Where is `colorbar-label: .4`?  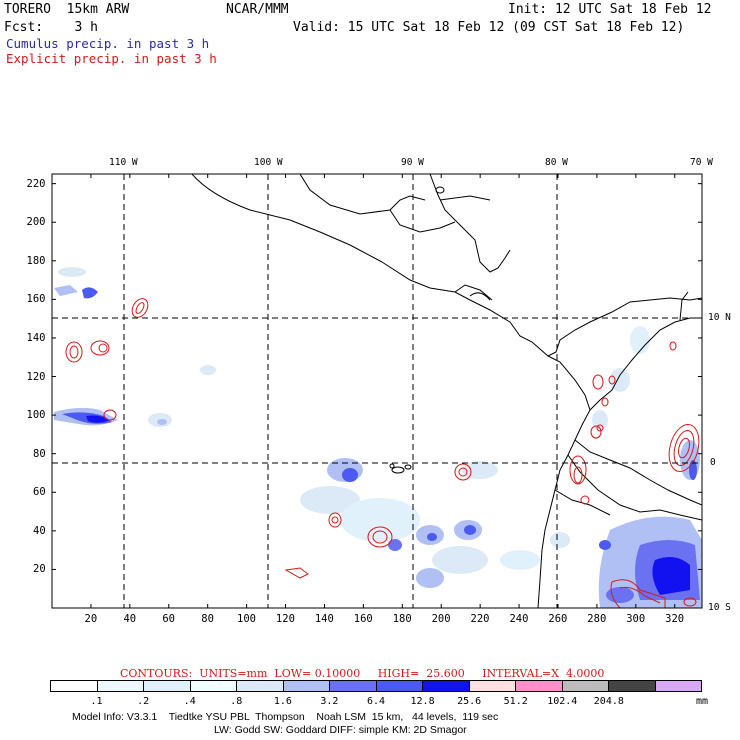
colorbar-label: .4 is located at coordinates (189, 701).